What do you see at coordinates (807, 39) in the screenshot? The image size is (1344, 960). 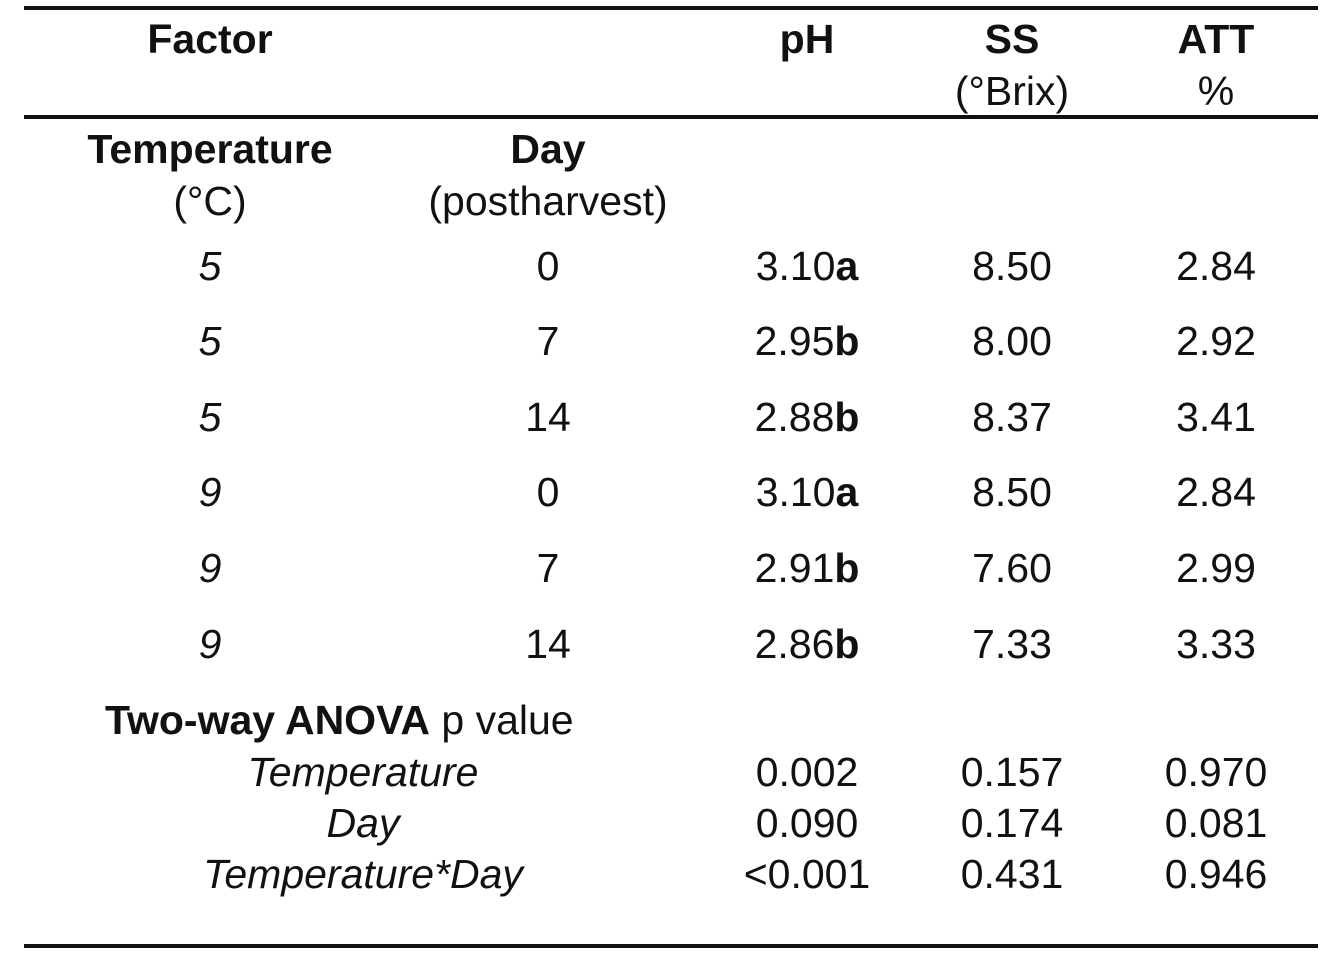 I see `header-ph: pH` at bounding box center [807, 39].